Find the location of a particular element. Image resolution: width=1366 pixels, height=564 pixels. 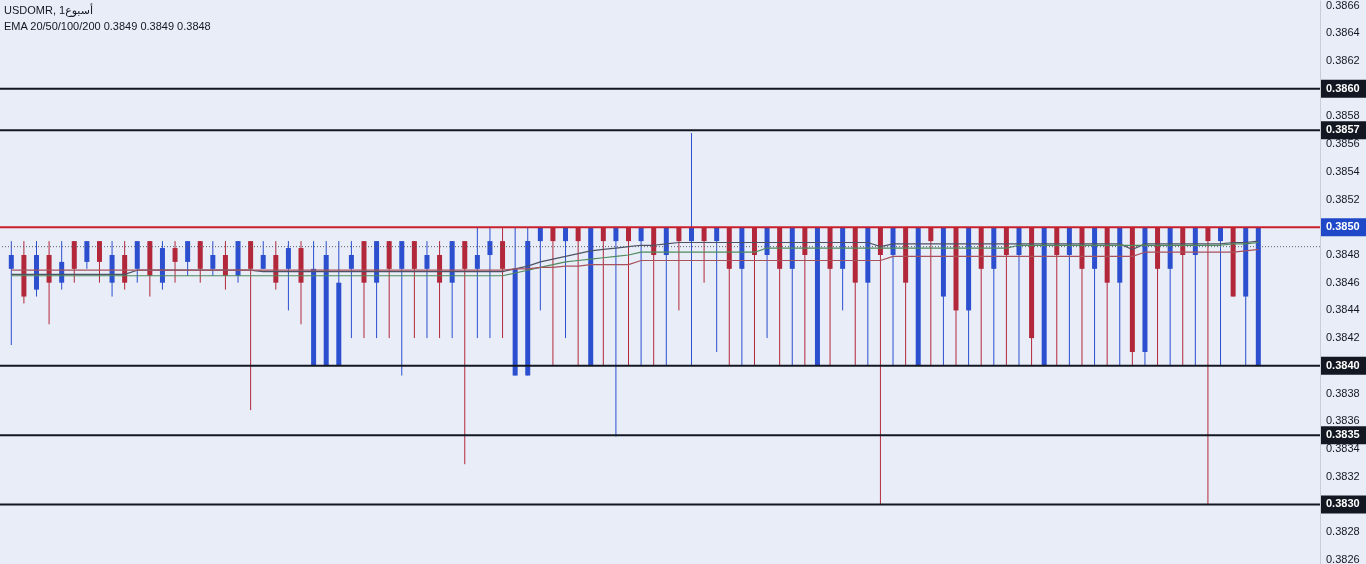

y-tick-label: 0.3828 is located at coordinates (1343, 531).